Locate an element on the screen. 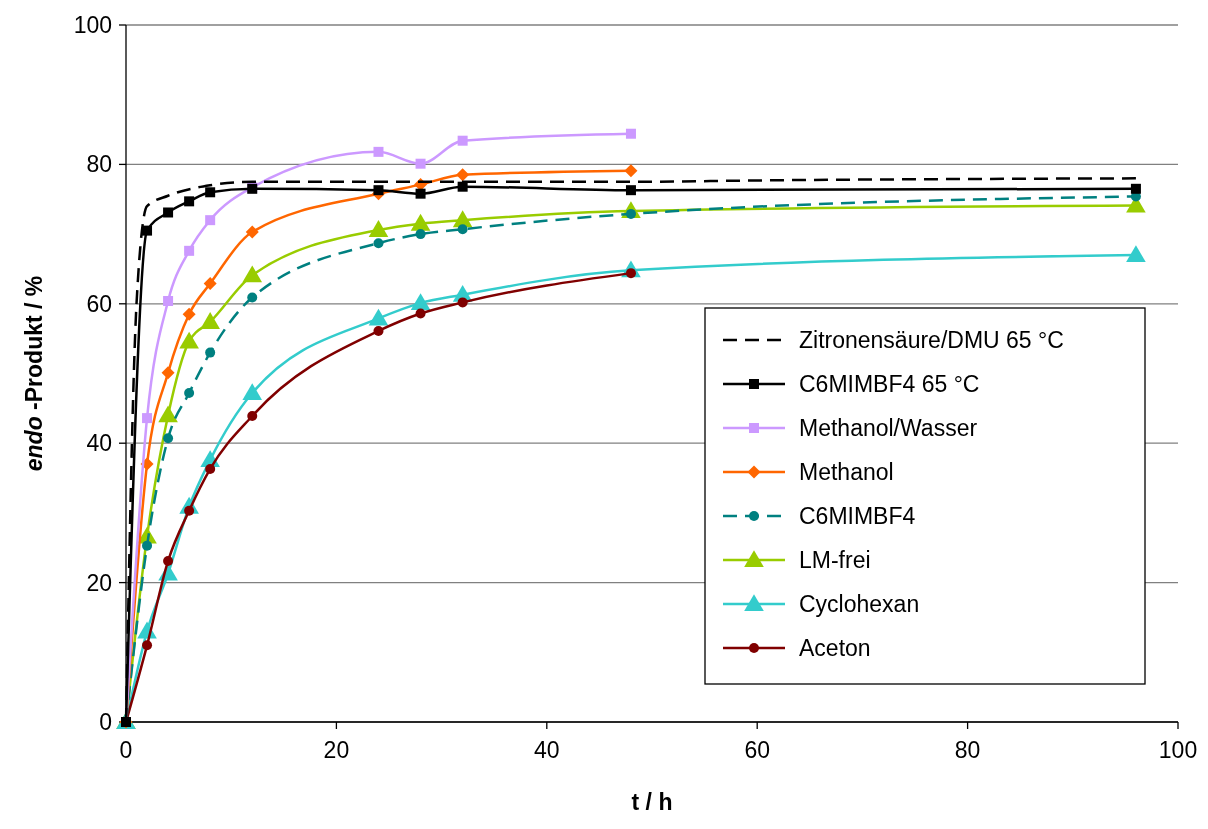 This screenshot has width=1208, height=829. x-tick-label: 20 is located at coordinates (336, 750).